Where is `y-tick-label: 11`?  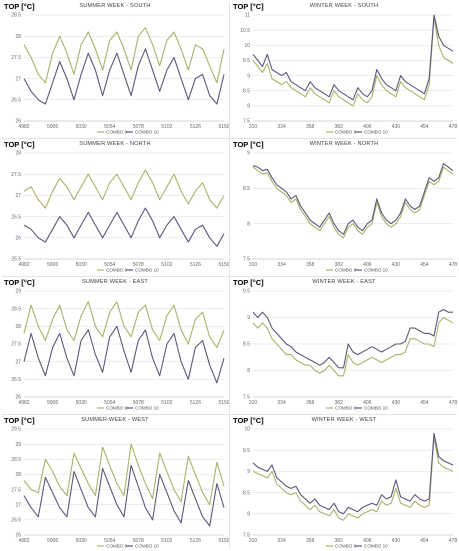
y-tick-label: 11 is located at coordinates (247, 16).